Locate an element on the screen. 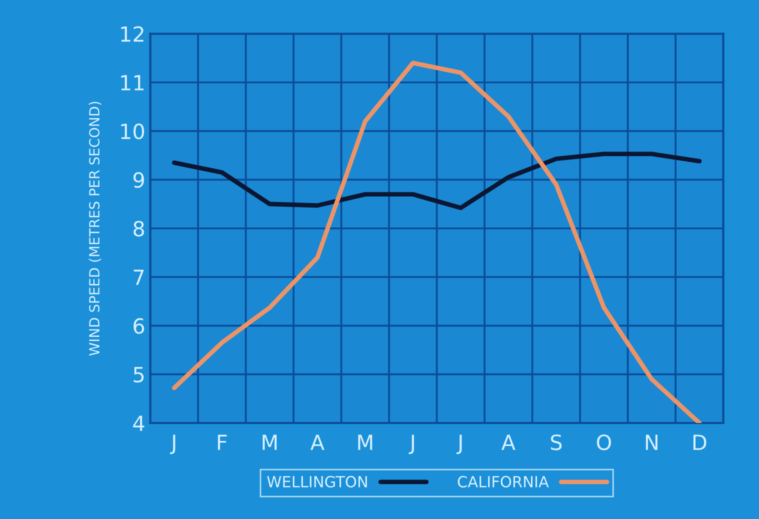  y-tick-label: 12 is located at coordinates (132, 34).